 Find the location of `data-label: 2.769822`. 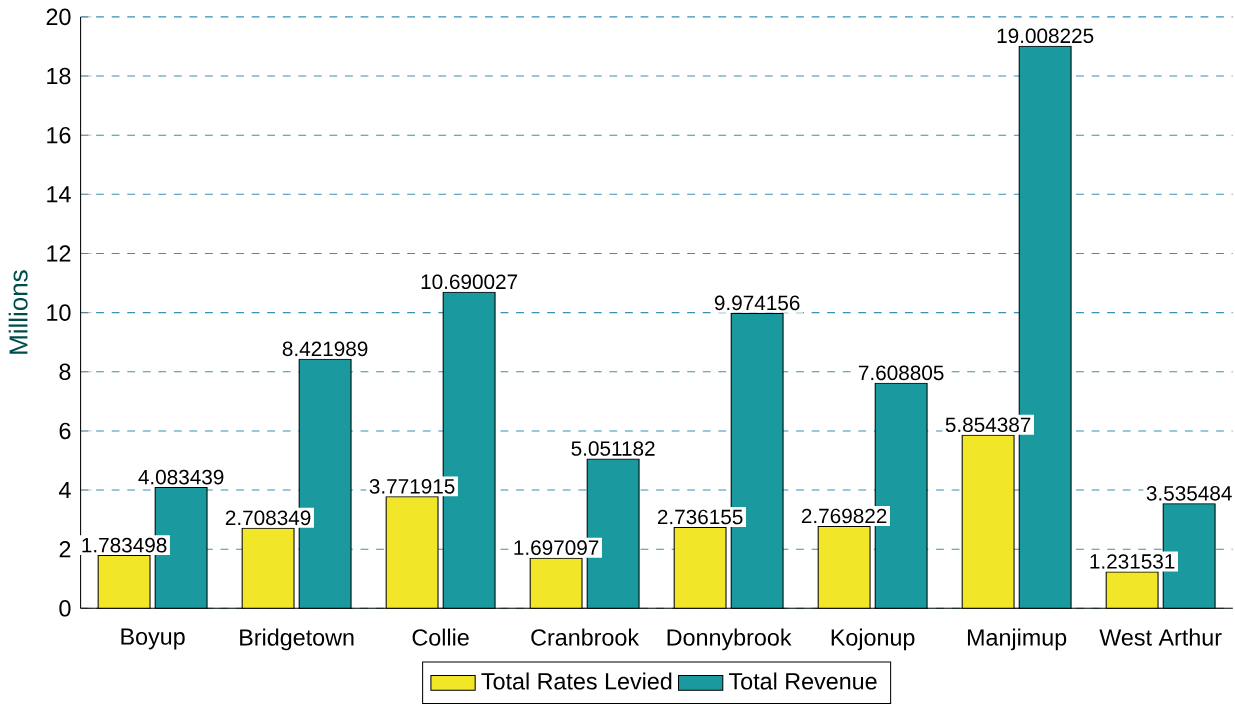

data-label: 2.769822 is located at coordinates (844, 516).